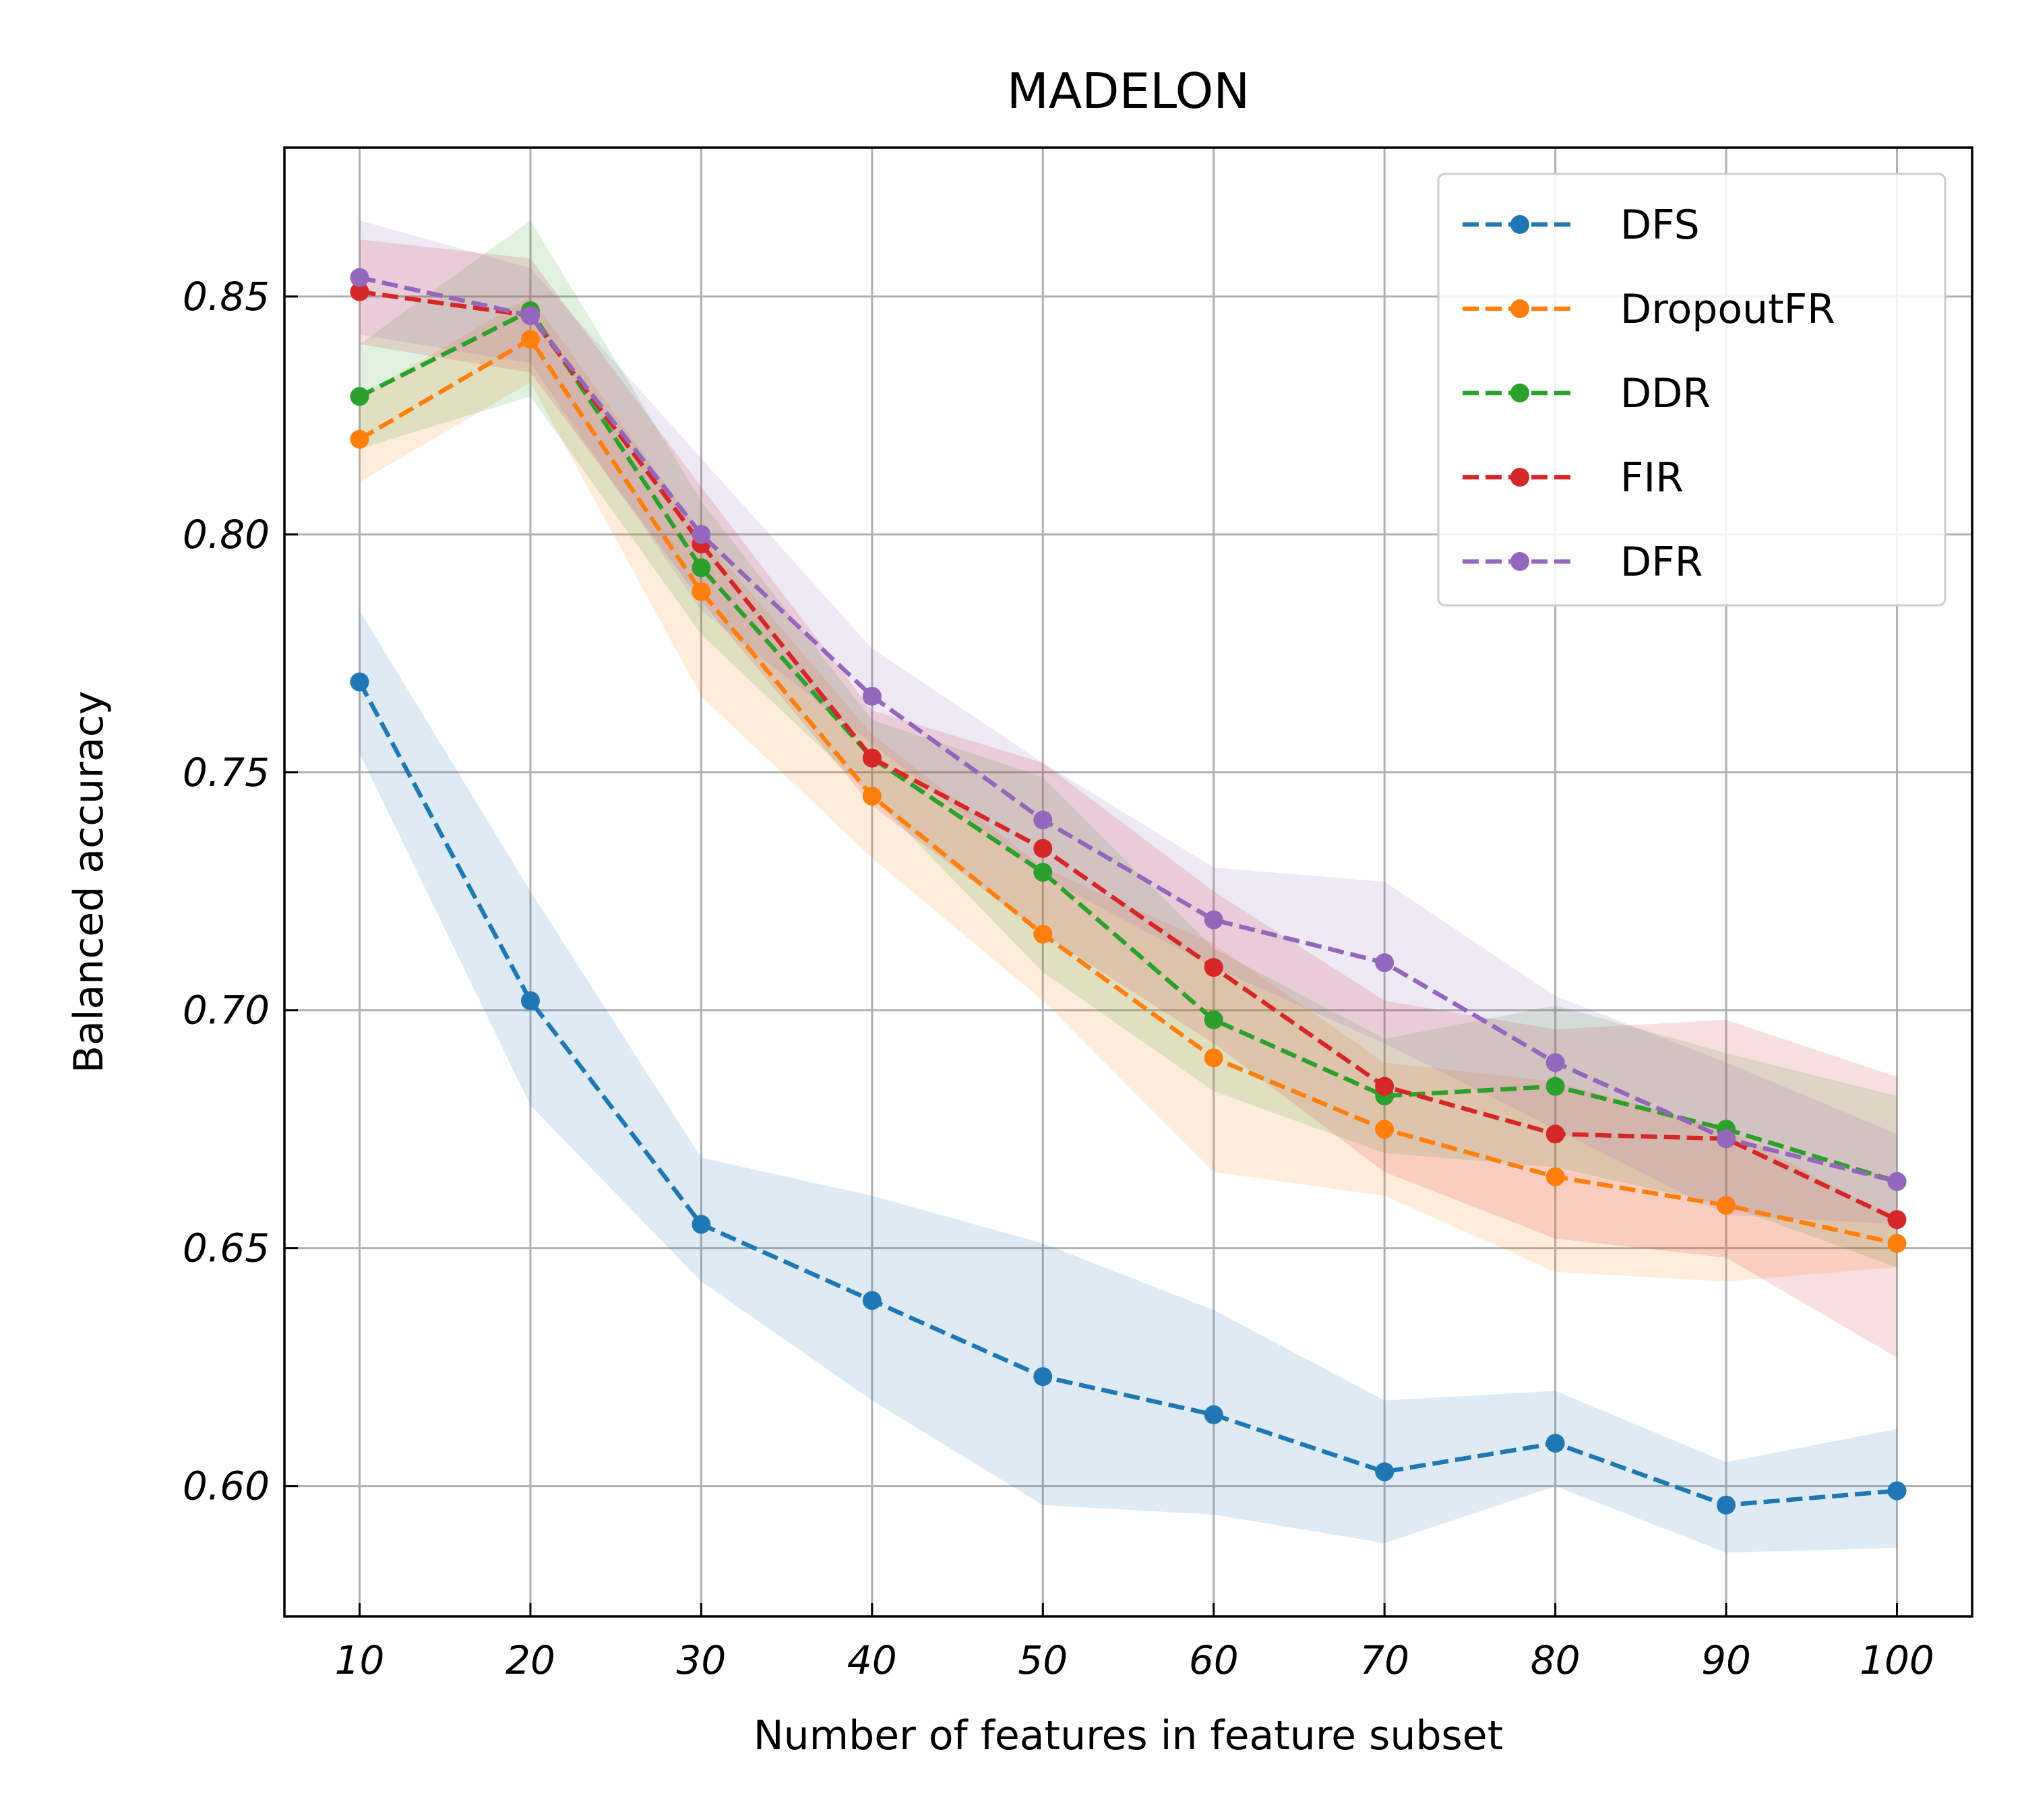 Image resolution: width=2022 pixels, height=1820 pixels. Describe the element at coordinates (226, 534) in the screenshot. I see `y-tick-label: 0.80` at that location.